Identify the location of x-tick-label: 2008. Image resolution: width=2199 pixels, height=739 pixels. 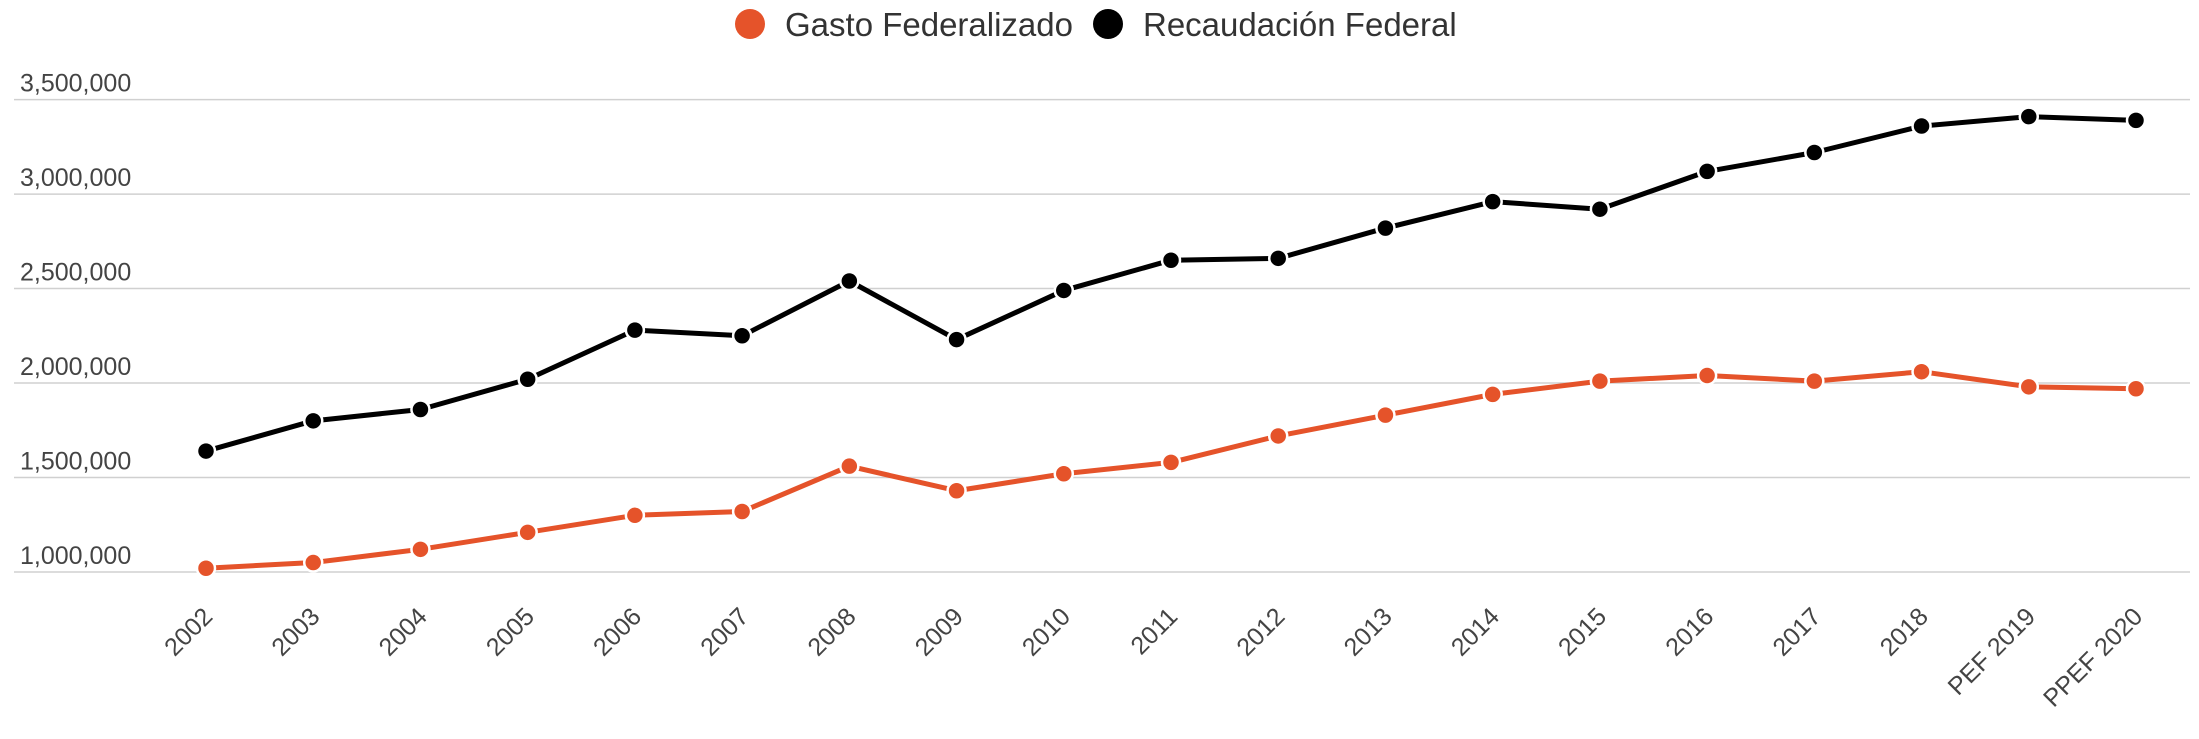
(831, 631).